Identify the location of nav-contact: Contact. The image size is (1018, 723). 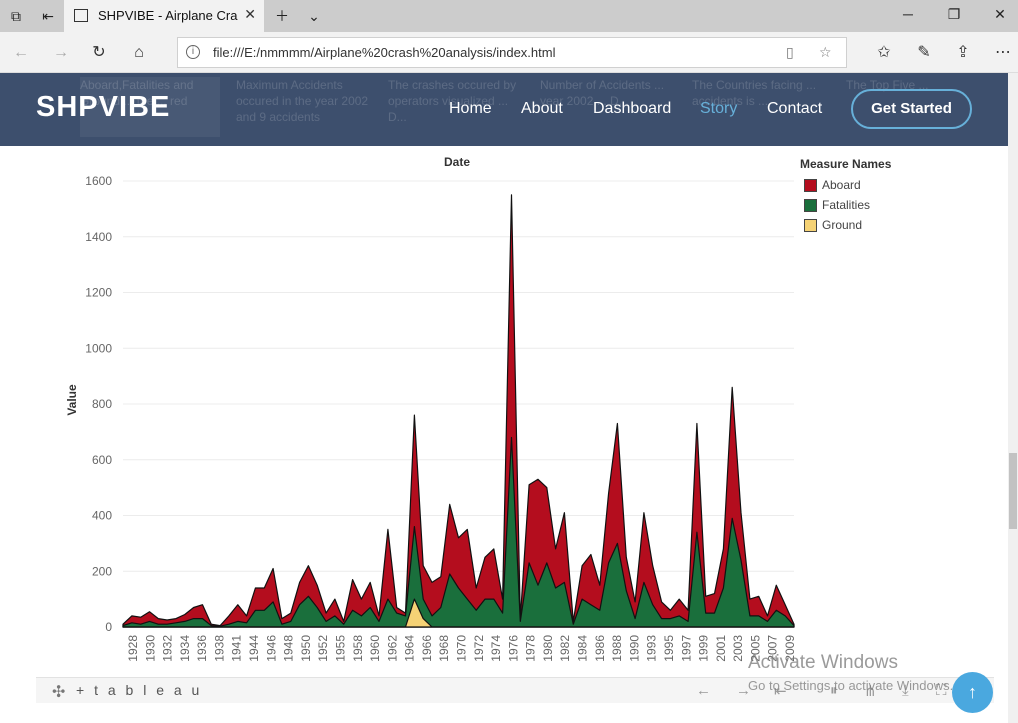
(795, 108).